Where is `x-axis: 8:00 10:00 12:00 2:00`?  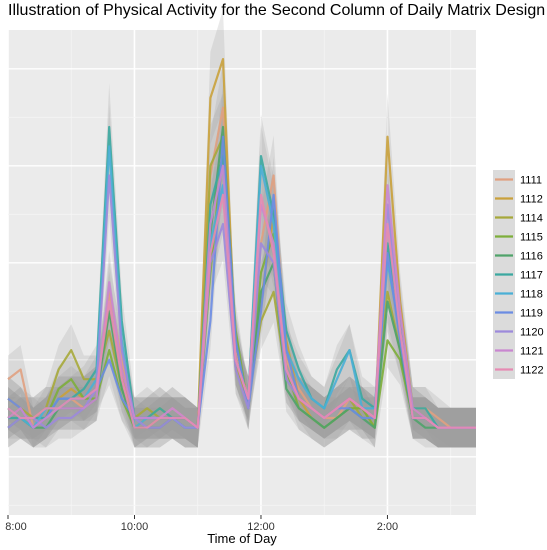
x-axis: 8:00 10:00 12:00 2:00 is located at coordinates (201, 524).